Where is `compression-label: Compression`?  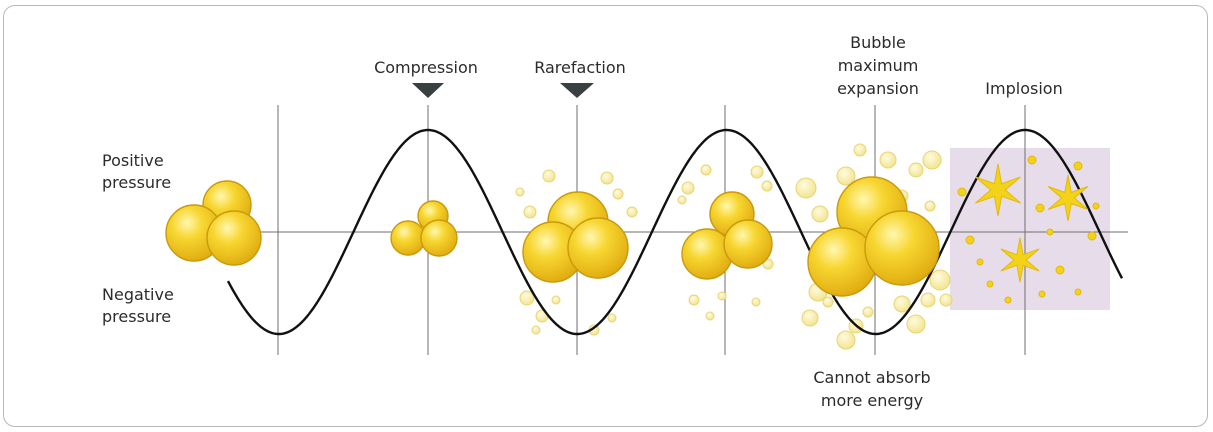
compression-label: Compression is located at coordinates (426, 67).